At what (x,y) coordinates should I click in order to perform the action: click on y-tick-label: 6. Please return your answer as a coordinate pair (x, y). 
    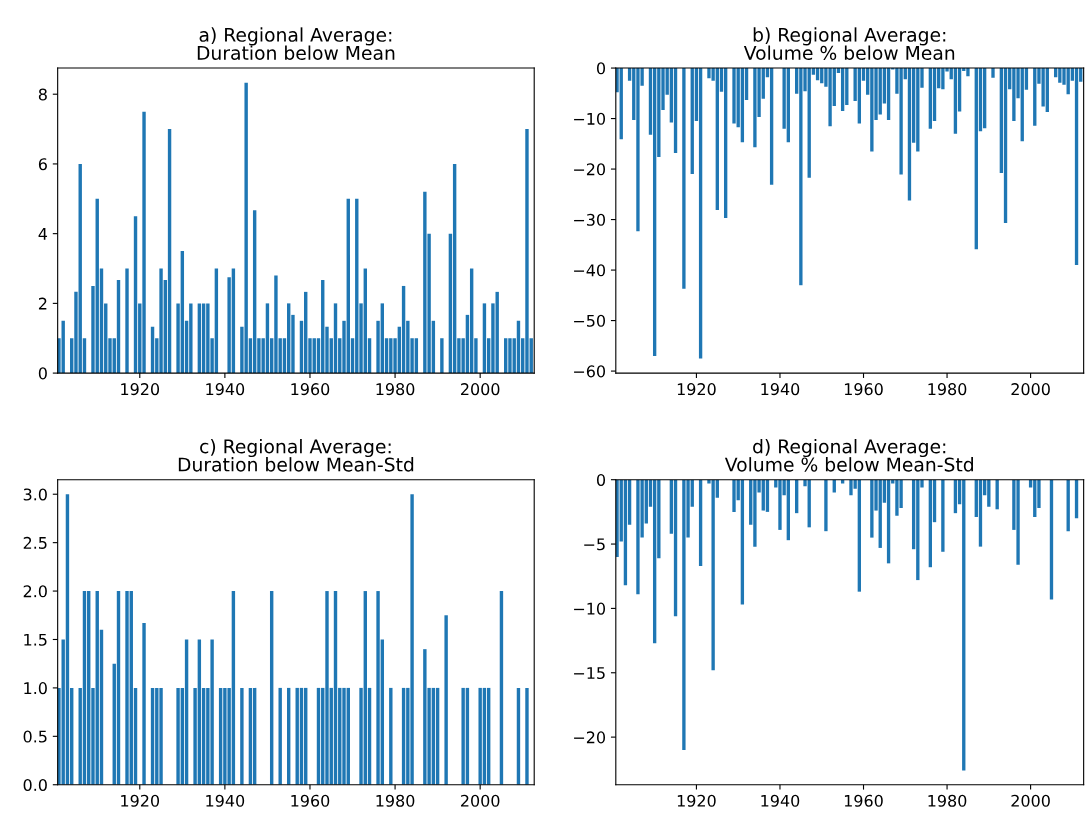
    Looking at the image, I should click on (42, 164).